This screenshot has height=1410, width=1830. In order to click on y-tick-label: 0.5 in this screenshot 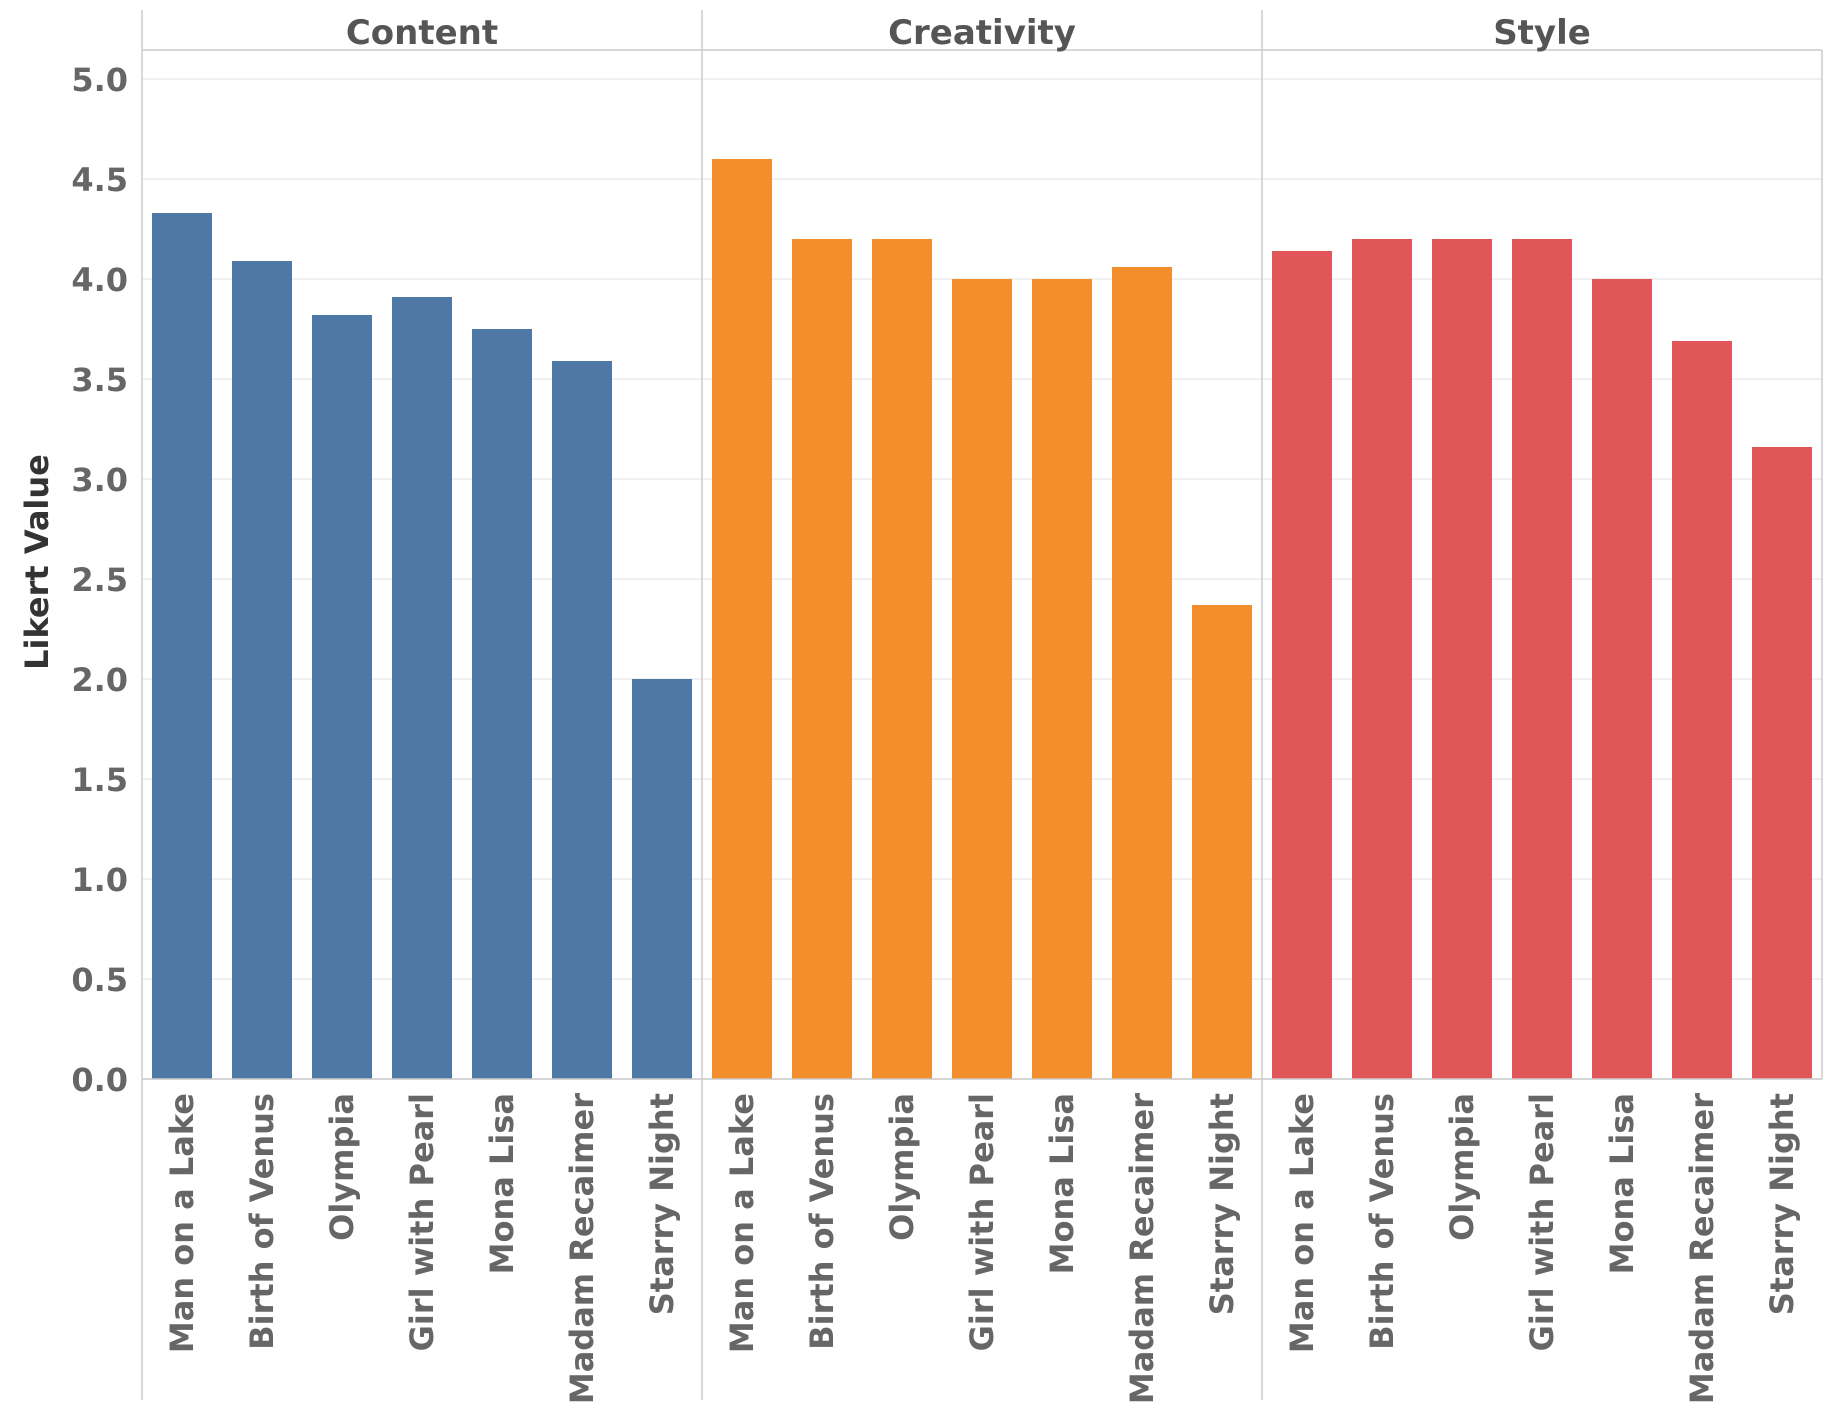, I will do `click(99, 980)`.